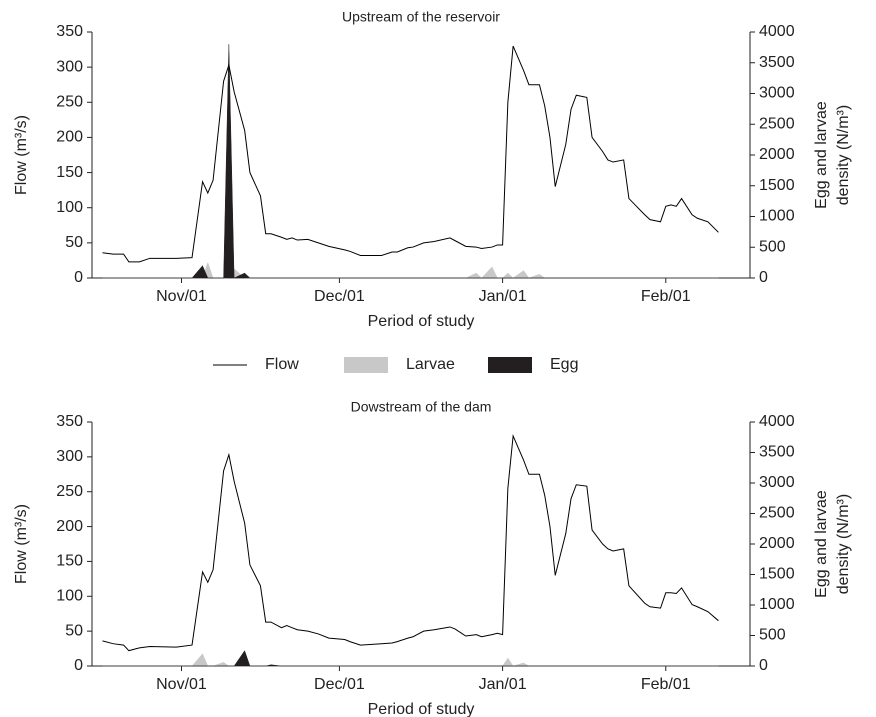 Image resolution: width=876 pixels, height=717 pixels. What do you see at coordinates (282, 364) in the screenshot?
I see `legend-label: Flow` at bounding box center [282, 364].